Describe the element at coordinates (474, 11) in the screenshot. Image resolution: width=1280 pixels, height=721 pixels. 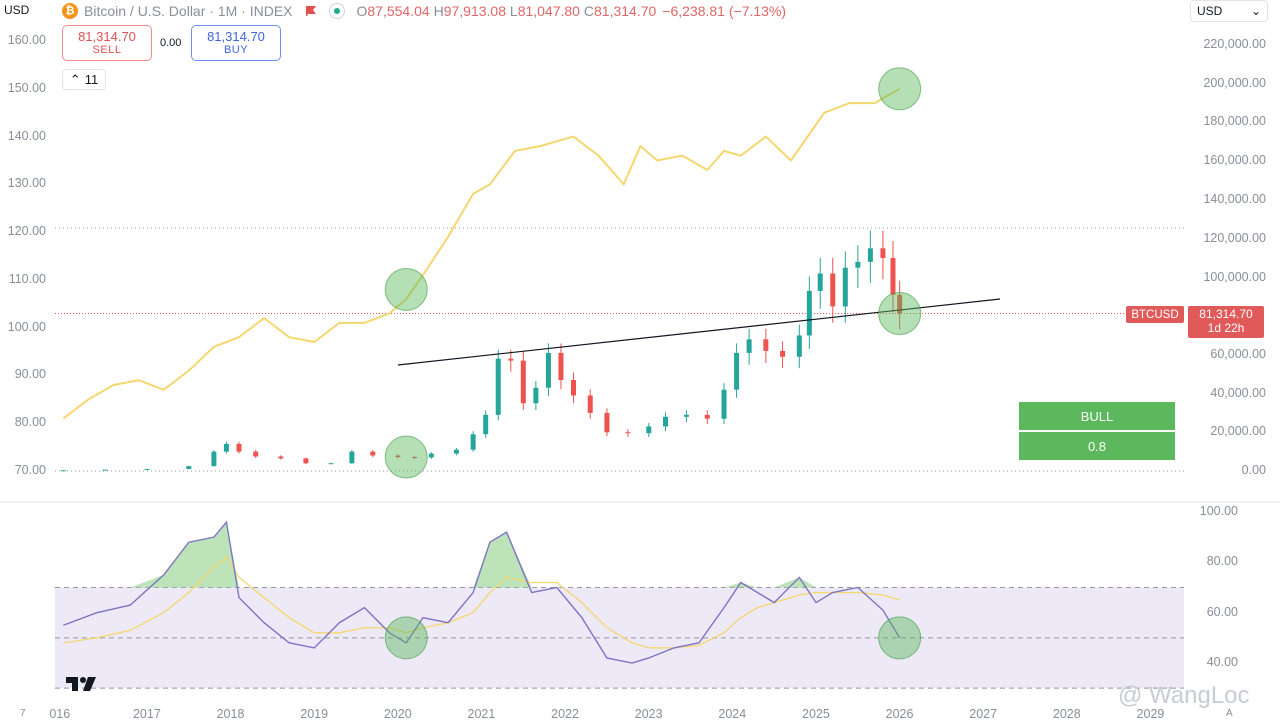
I see `ohlc-value: 97,913.08` at that location.